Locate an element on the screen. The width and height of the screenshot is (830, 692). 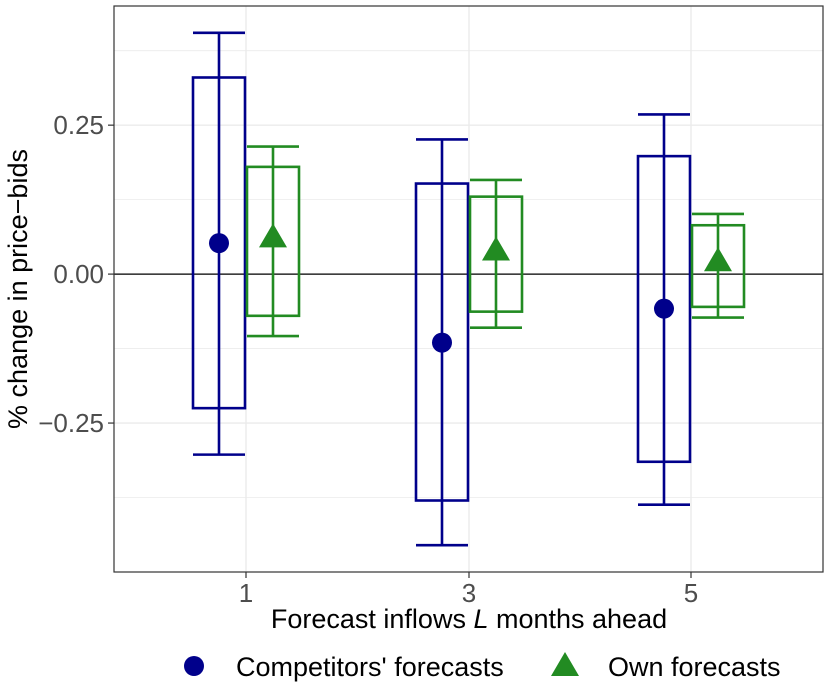
x-tick-label: 1 is located at coordinates (246, 593).